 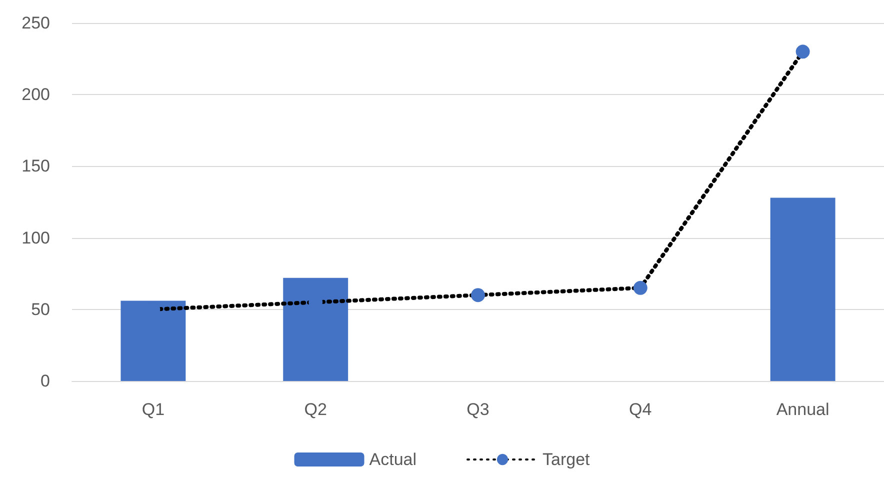 I want to click on x-tick-label: Q4, so click(x=640, y=409).